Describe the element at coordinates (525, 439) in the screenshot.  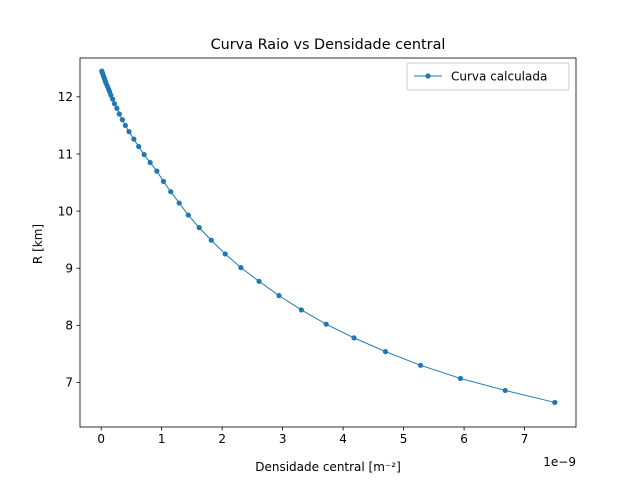
I see `x-tick-label: 7` at that location.